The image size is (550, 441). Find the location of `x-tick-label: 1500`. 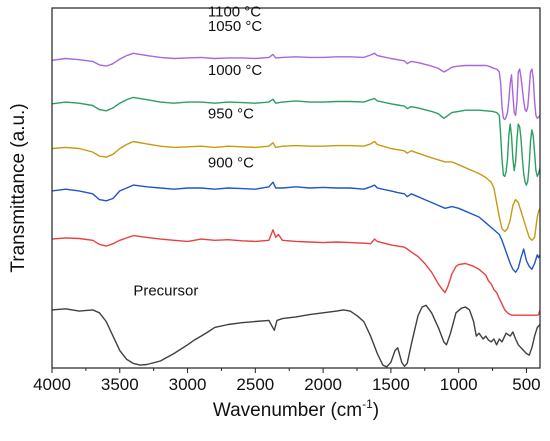

x-tick-label: 1500 is located at coordinates (391, 384).